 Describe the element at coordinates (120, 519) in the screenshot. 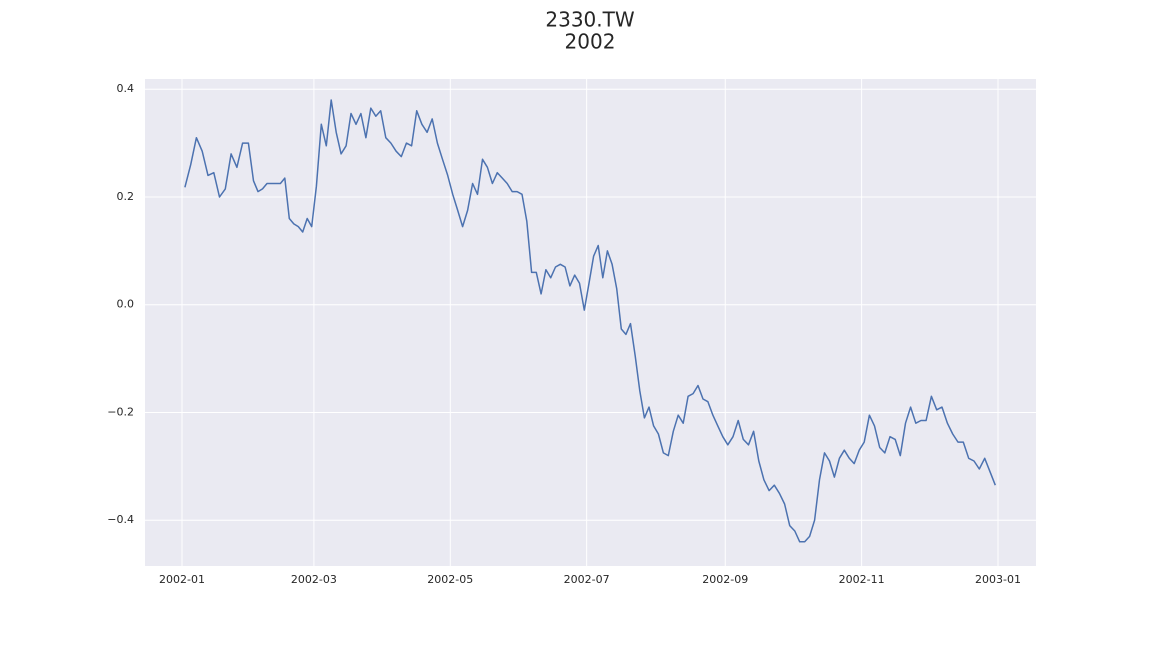

I see `y-tick-label: −0.4` at that location.